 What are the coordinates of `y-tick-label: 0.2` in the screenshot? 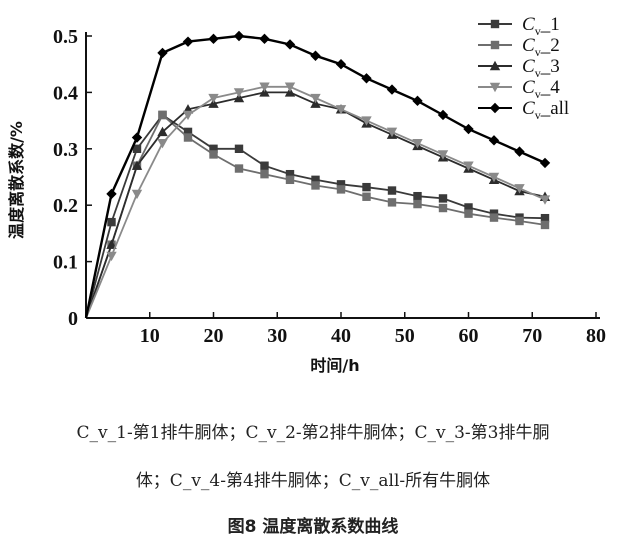 It's located at (65, 206).